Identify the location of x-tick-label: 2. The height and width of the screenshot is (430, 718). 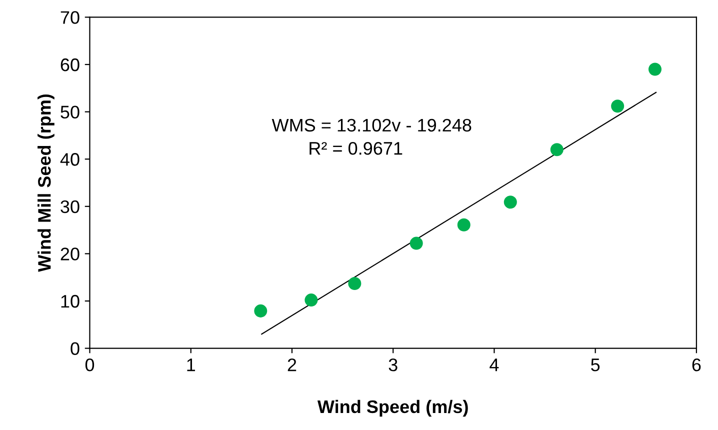
(292, 365).